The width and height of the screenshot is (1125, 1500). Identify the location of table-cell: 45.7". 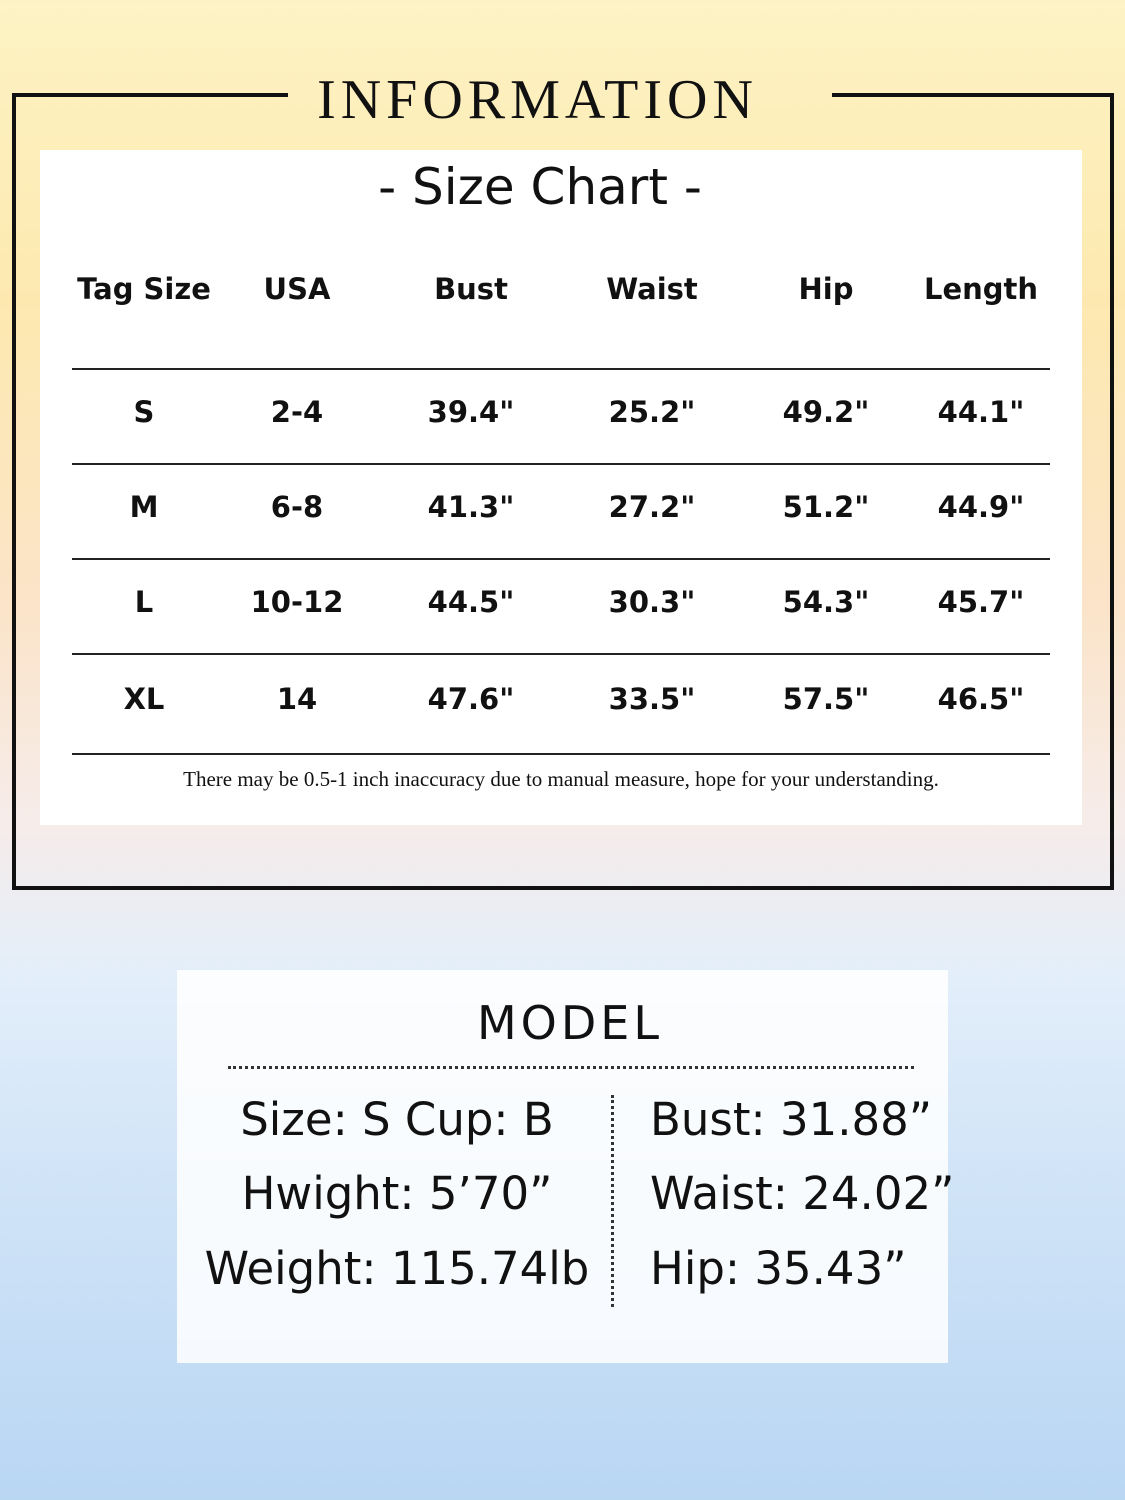
(981, 602).